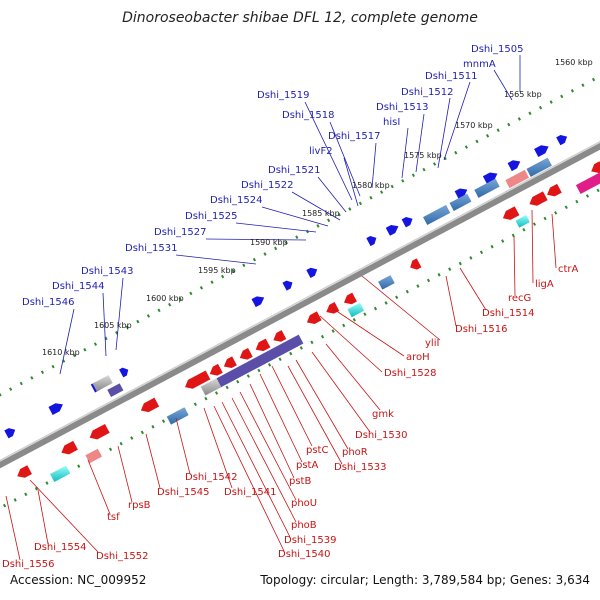  I want to click on gene-label: Dshi_1522, so click(267, 185).